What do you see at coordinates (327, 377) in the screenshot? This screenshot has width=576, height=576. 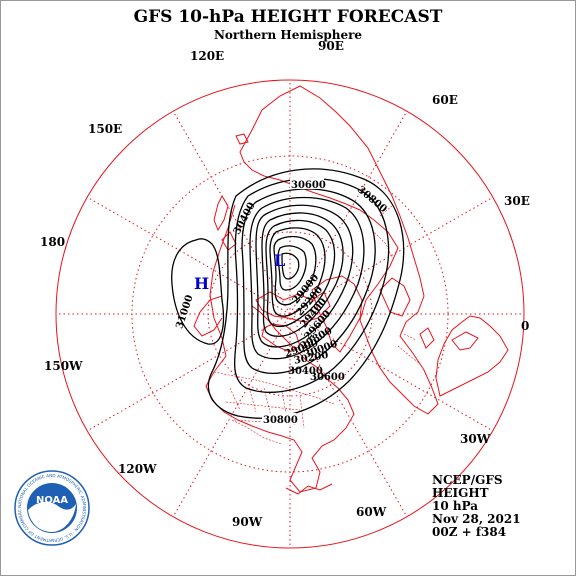 I see `contour-label-30600-bottom: 30600` at bounding box center [327, 377].